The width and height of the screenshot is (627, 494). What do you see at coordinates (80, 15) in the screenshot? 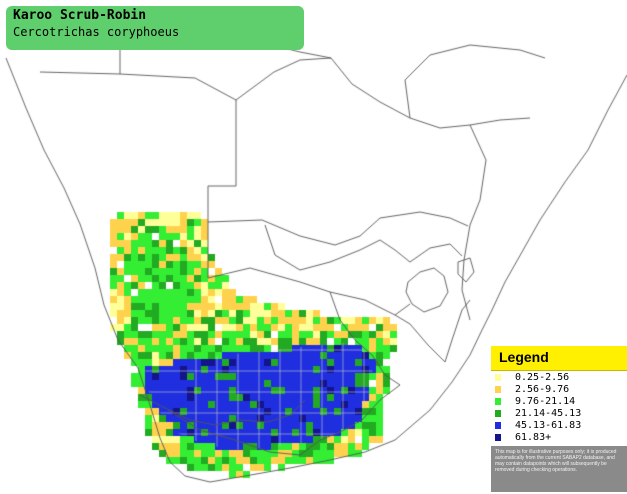
I see `species-common-name: Karoo Scrub-Robin` at bounding box center [80, 15].